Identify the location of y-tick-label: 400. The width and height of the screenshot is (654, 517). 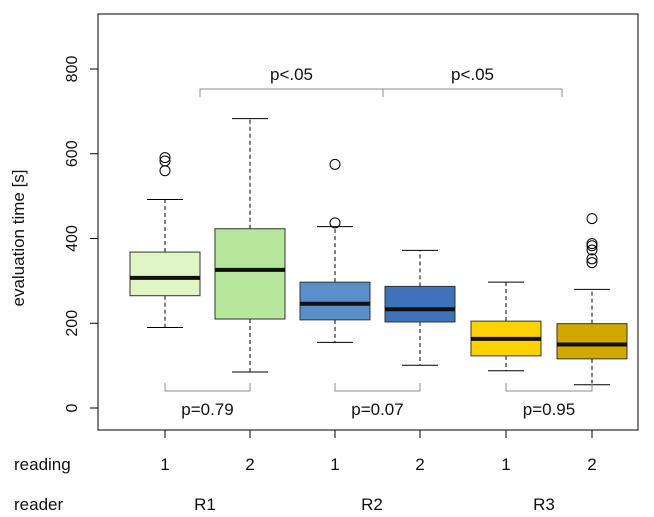
(72, 238).